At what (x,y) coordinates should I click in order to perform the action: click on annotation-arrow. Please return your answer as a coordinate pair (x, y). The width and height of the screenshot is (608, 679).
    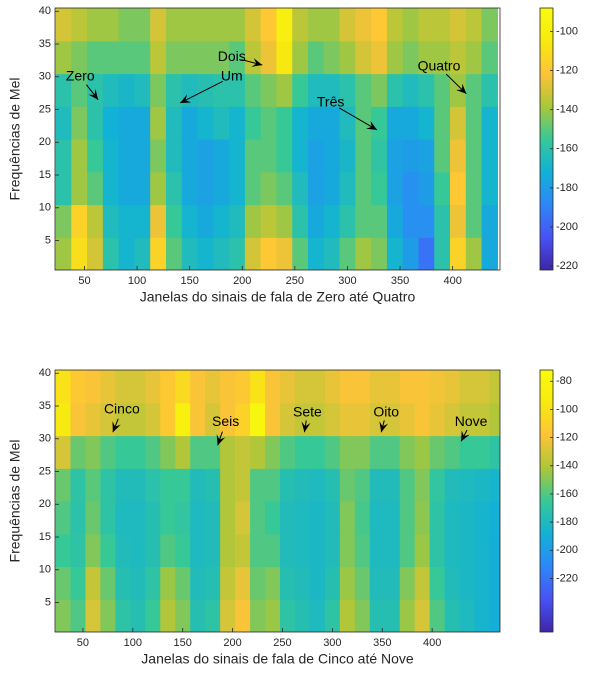
    Looking at the image, I should click on (358, 119).